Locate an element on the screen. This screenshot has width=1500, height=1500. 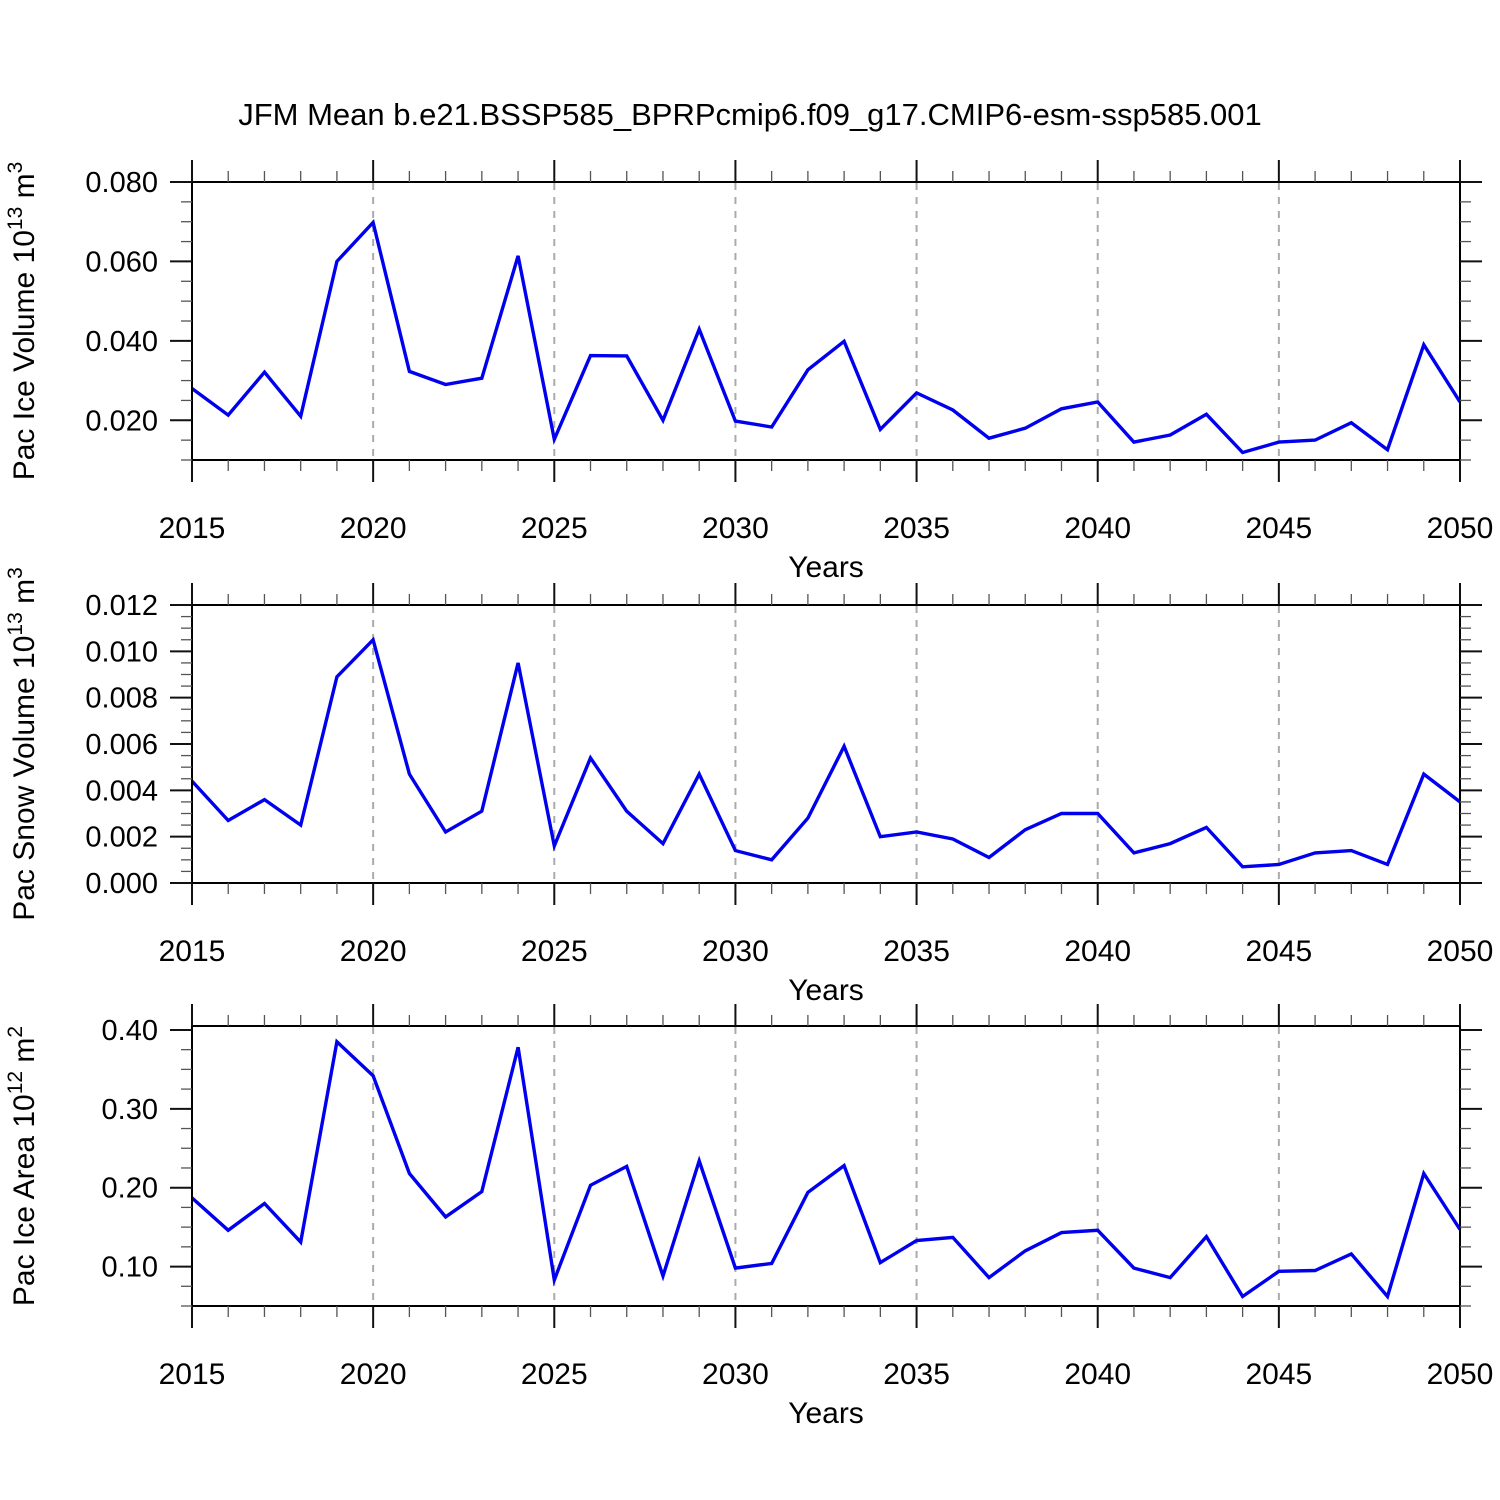
y-tick-label: 0.006 is located at coordinates (121, 745).